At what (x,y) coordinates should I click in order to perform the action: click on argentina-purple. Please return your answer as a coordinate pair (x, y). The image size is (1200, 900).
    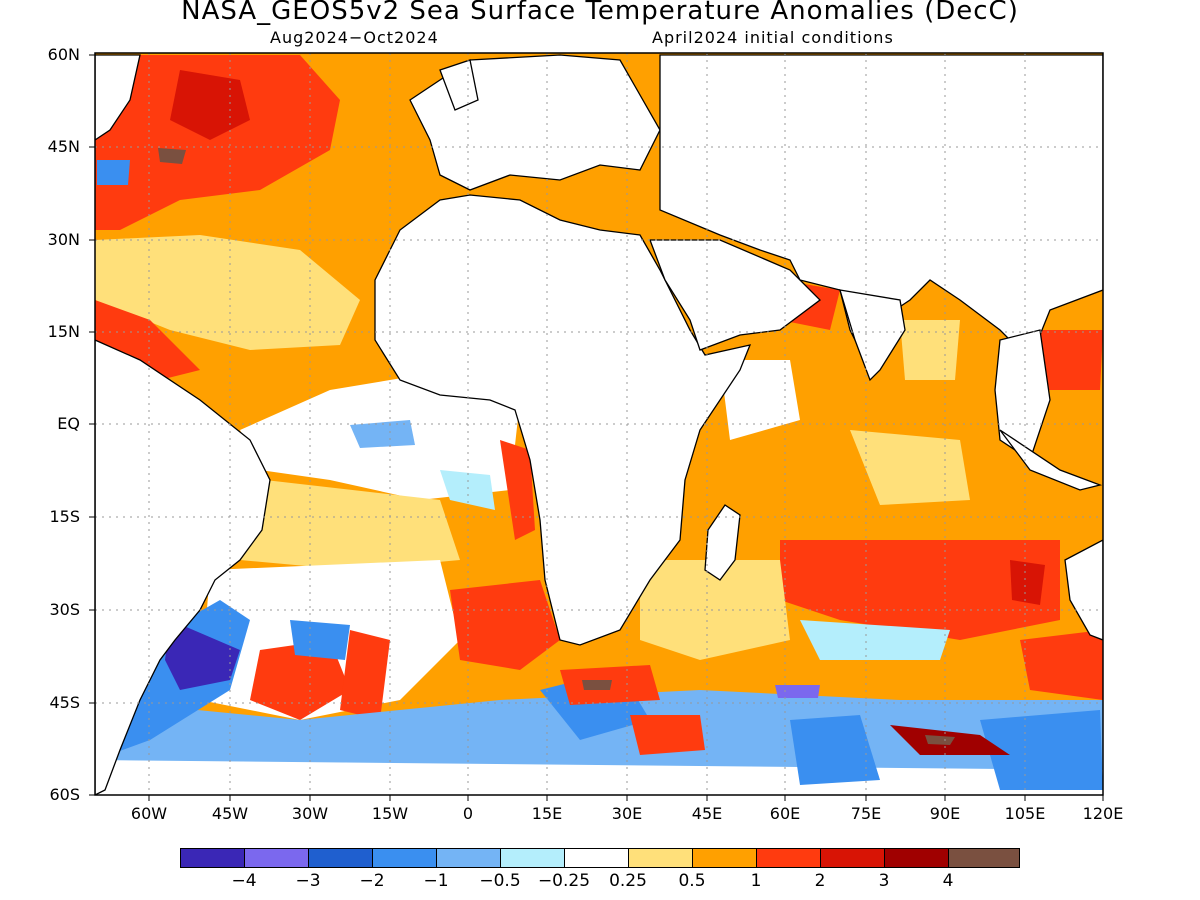
    Looking at the image, I should click on (202, 655).